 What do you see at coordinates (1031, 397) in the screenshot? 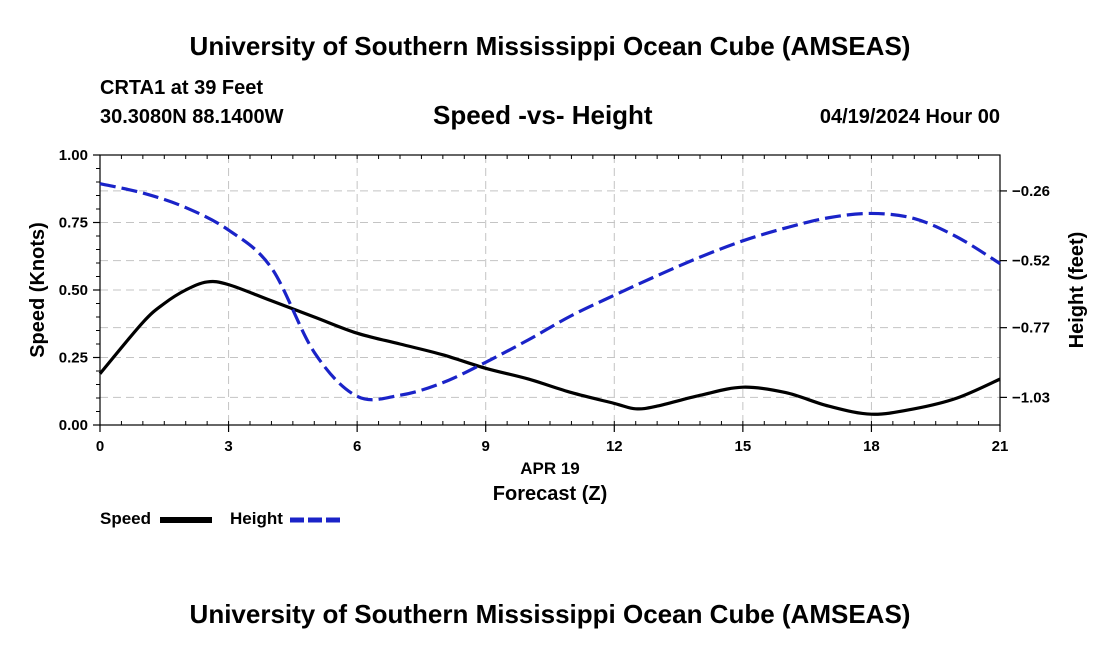
I see `y2-tick-label: −1.03` at bounding box center [1031, 397].